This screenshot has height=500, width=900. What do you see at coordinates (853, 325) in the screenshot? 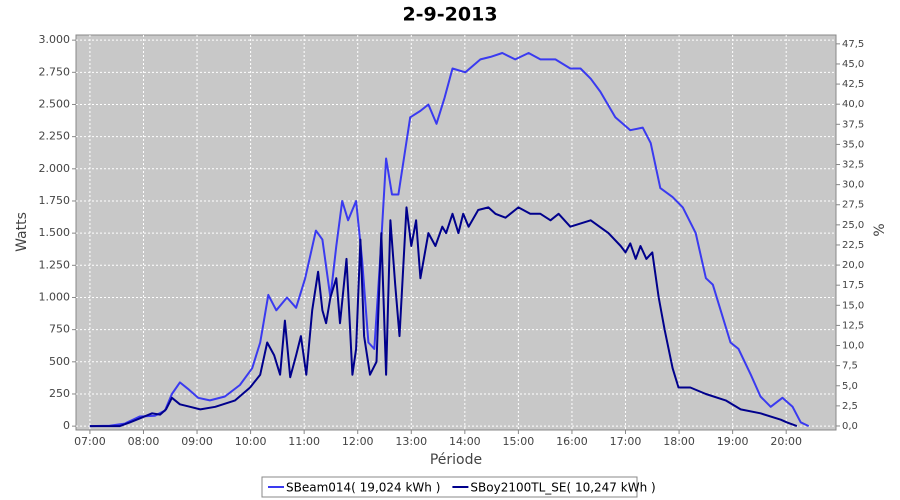
I see `y2-tick-label: 12,5` at bounding box center [853, 325].